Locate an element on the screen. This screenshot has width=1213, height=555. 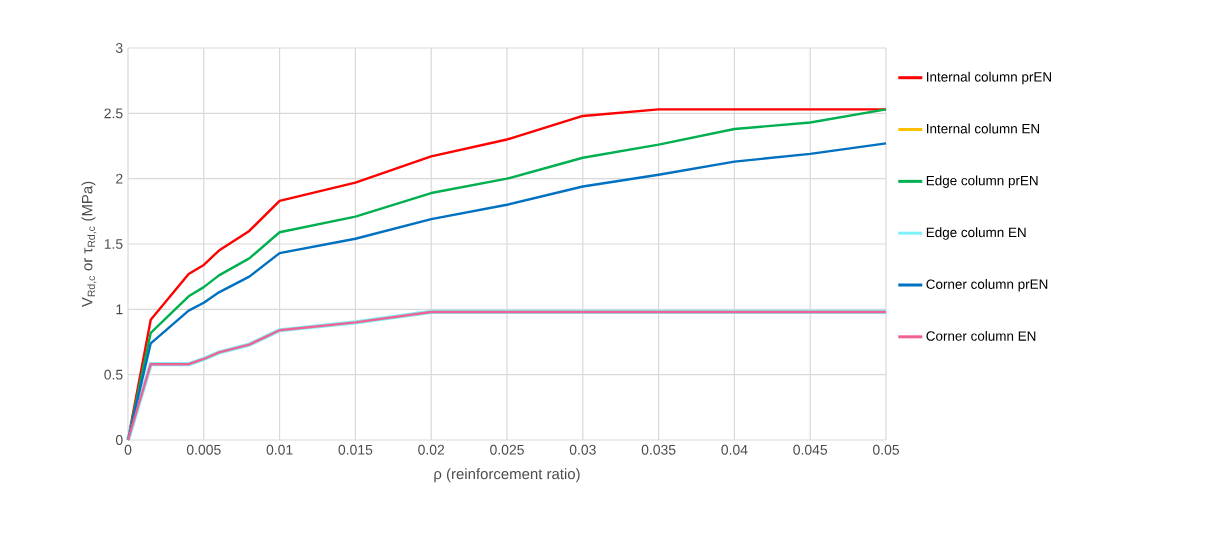
legend-label: Edge column prEN is located at coordinates (982, 181).